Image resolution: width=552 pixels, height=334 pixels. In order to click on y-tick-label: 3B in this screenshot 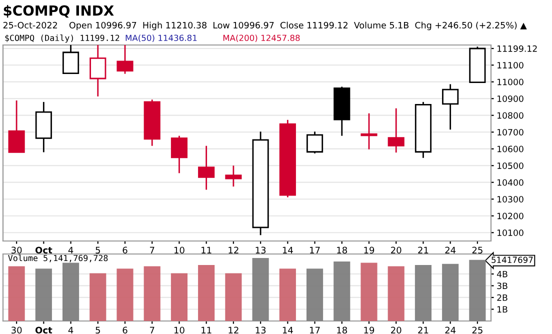, I will do `click(502, 286)`.